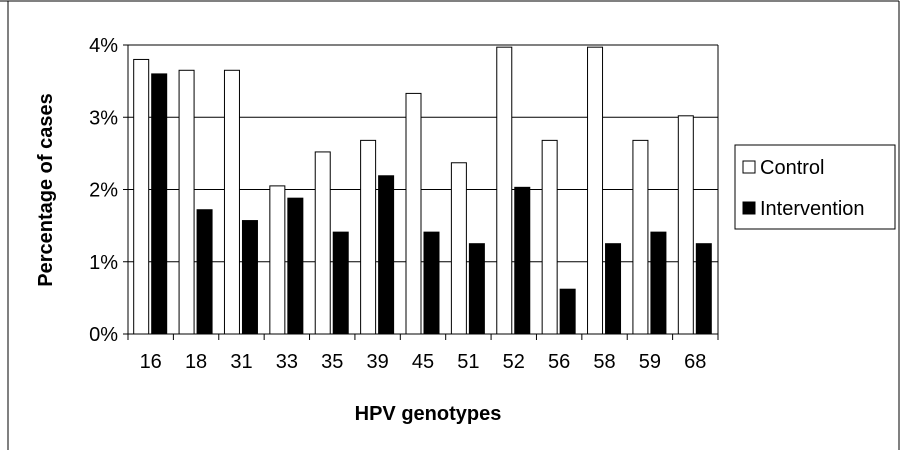  Describe the element at coordinates (103, 335) in the screenshot. I see `y-tick-label: 0%` at that location.